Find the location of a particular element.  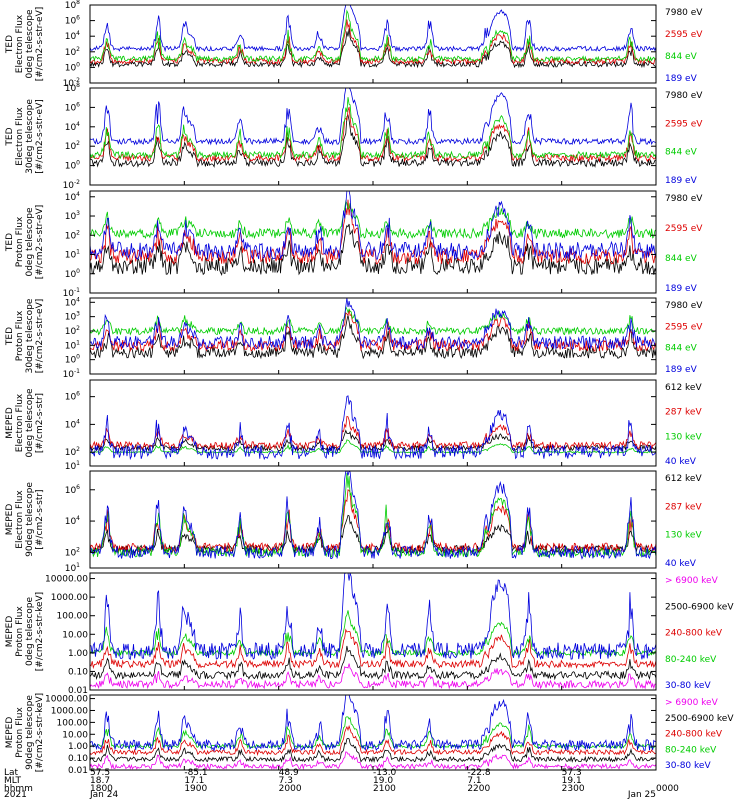

row-label-hhmm: hhmm is located at coordinates (18, 789).